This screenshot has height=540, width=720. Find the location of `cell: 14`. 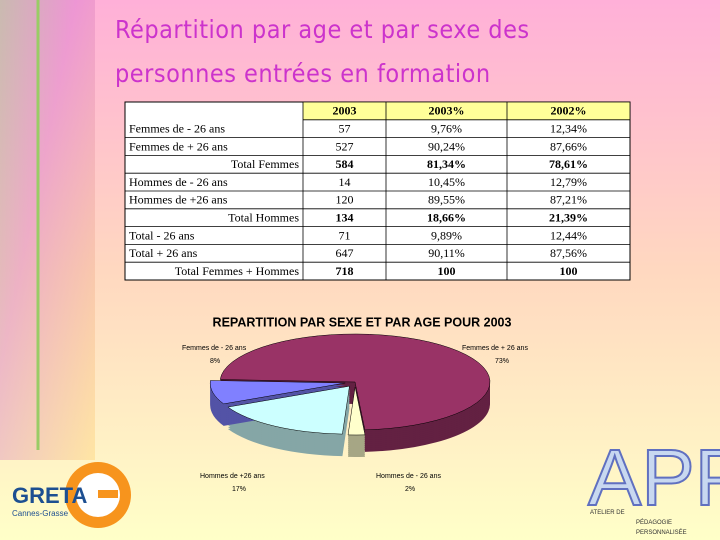

cell: 14 is located at coordinates (345, 182).